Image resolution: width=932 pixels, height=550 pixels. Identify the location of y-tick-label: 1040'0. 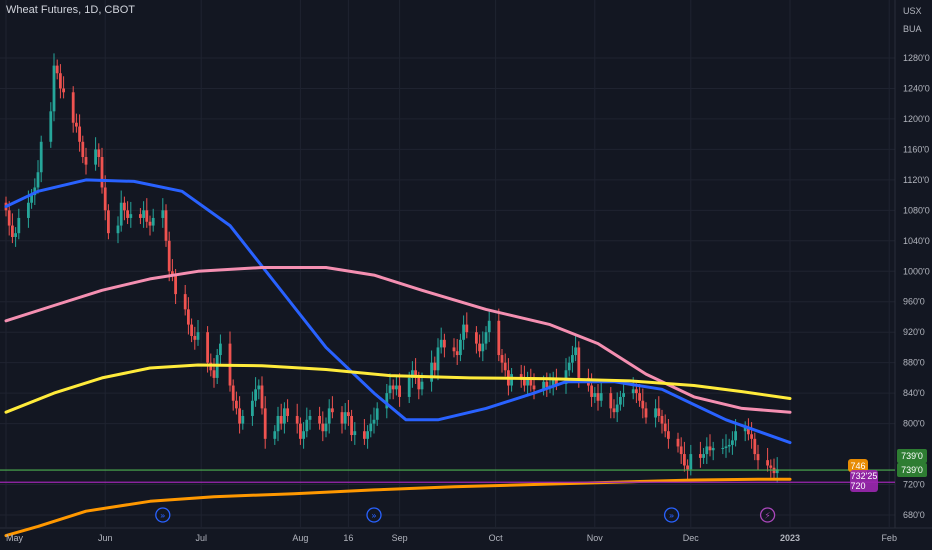
(916, 241).